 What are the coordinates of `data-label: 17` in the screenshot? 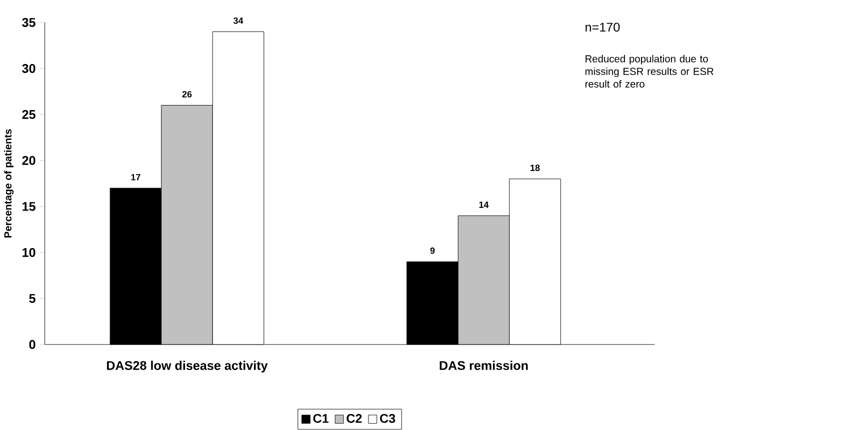 It's located at (135, 177).